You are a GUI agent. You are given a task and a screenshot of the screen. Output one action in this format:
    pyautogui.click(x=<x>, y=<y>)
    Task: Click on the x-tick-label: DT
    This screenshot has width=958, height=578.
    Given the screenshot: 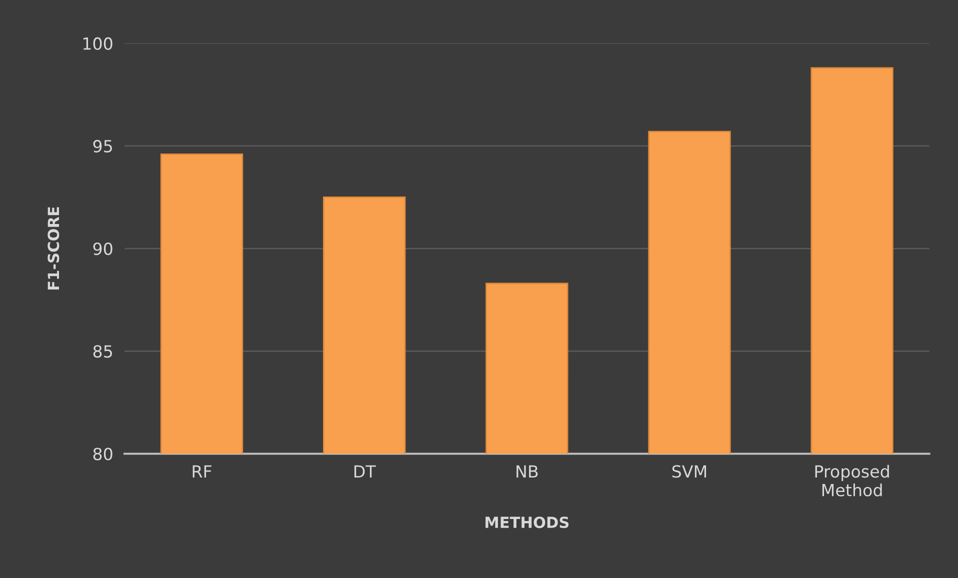 What is the action you would take?
    pyautogui.click(x=365, y=471)
    